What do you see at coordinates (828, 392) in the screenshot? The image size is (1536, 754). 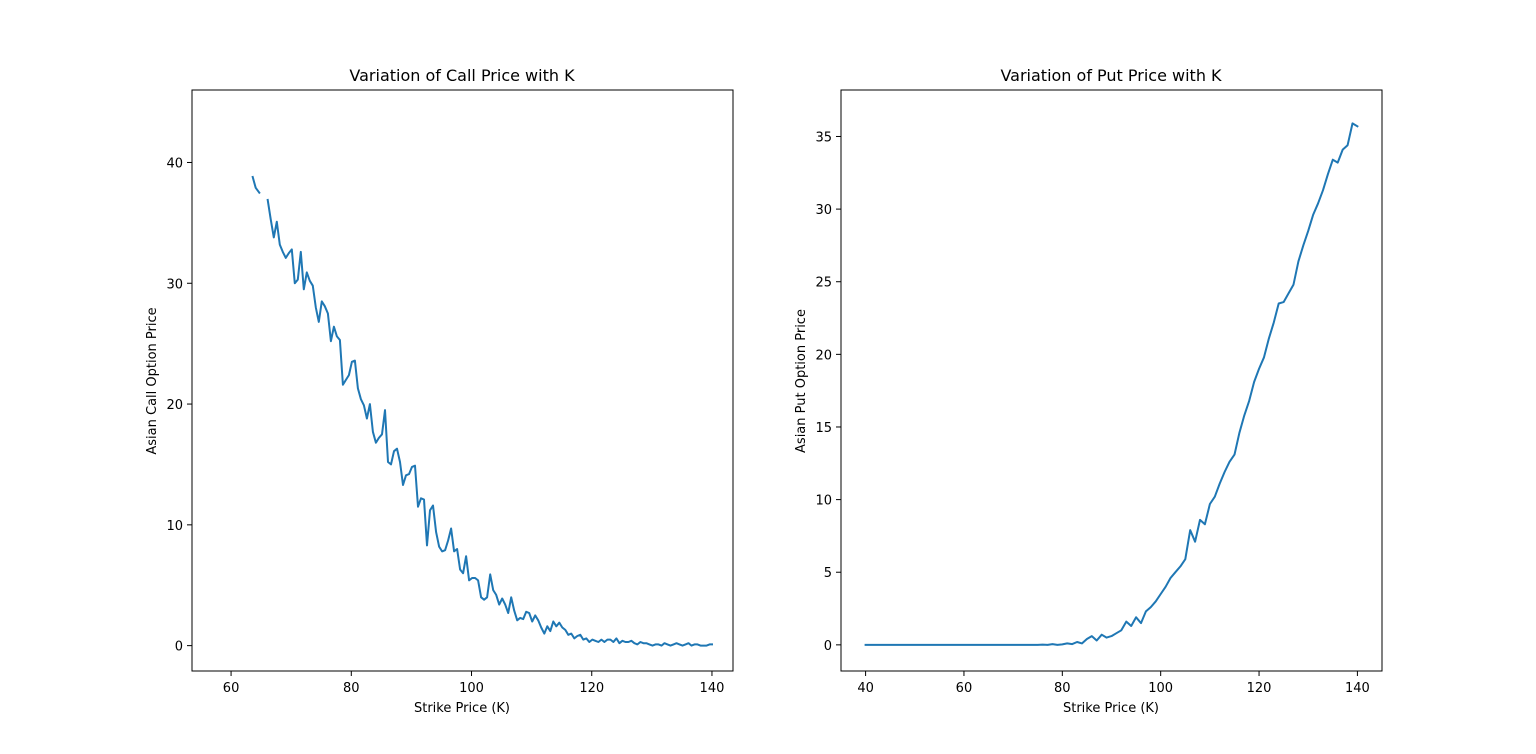 I see `put-y-ticks: 0 5 10 15 20 25 30 35` at bounding box center [828, 392].